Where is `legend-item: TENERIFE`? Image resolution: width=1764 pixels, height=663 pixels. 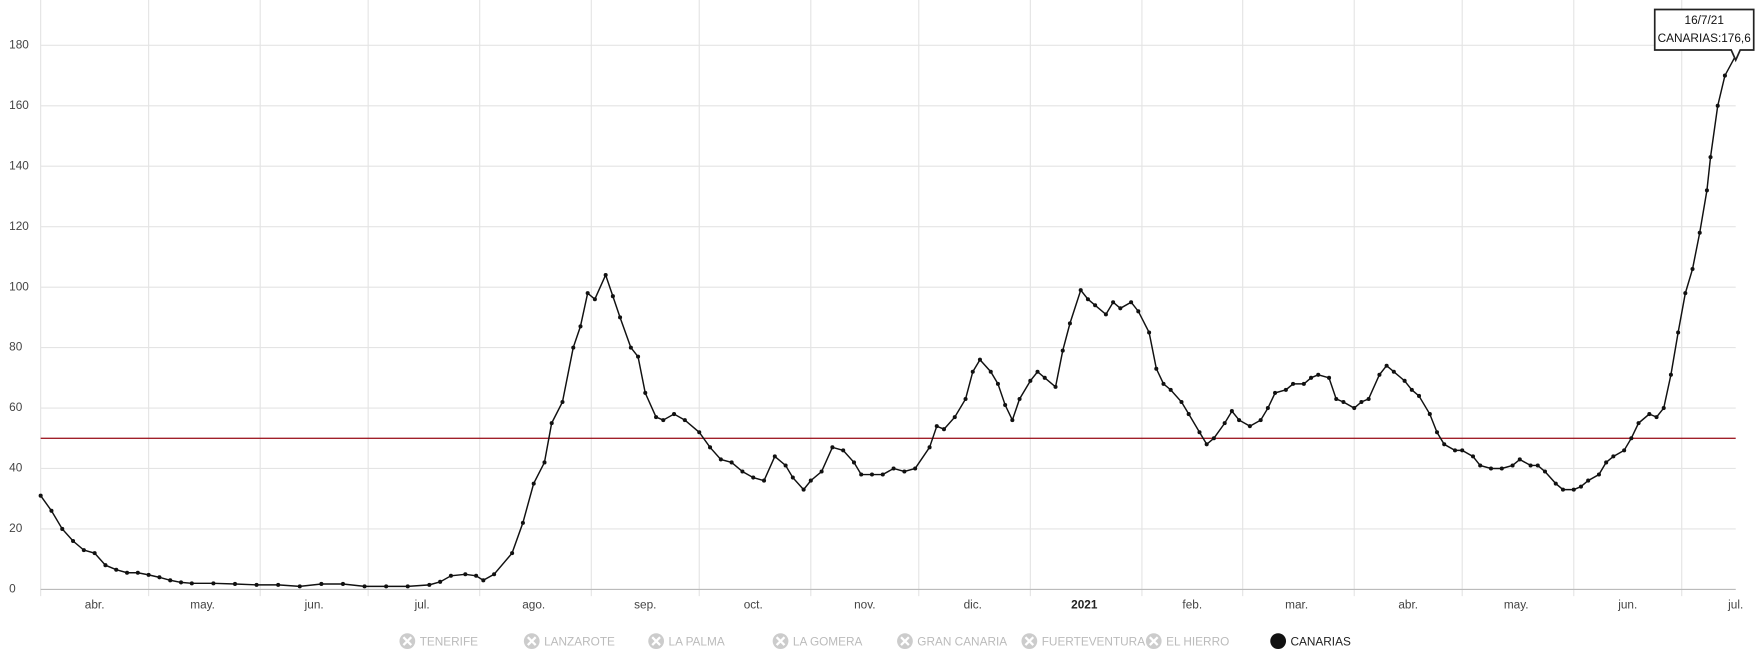
legend-item: TENERIFE is located at coordinates (438, 641).